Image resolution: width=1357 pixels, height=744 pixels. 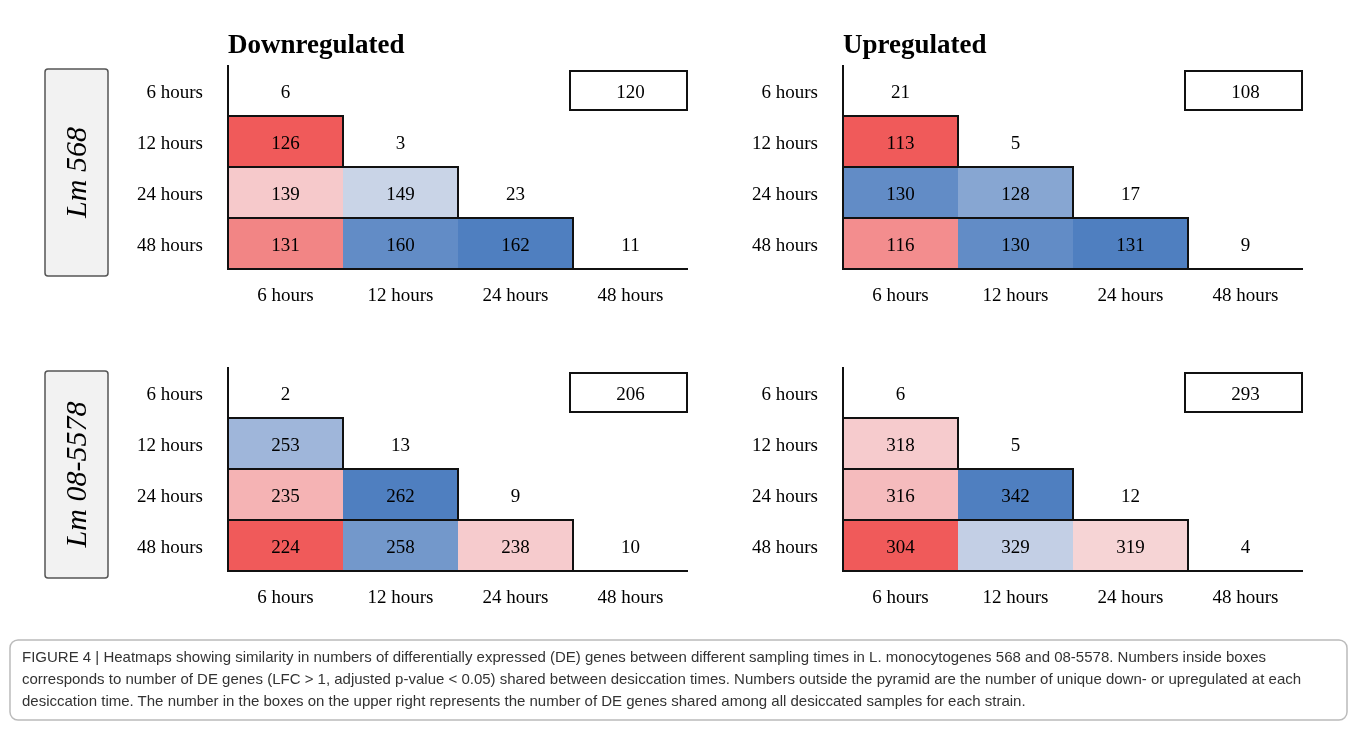 What do you see at coordinates (400, 244) in the screenshot?
I see `data-label: 160` at bounding box center [400, 244].